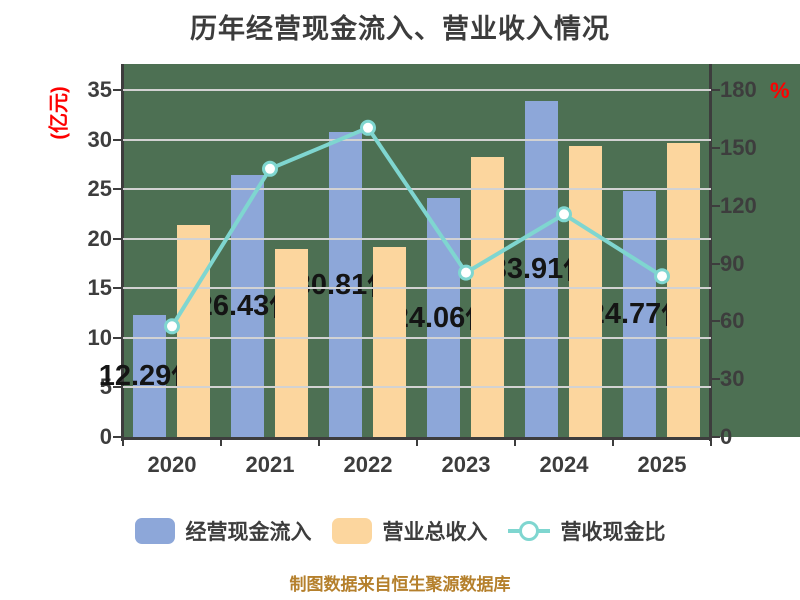 The height and width of the screenshot is (600, 800). I want to click on y-axis-left-line, so click(122, 252).